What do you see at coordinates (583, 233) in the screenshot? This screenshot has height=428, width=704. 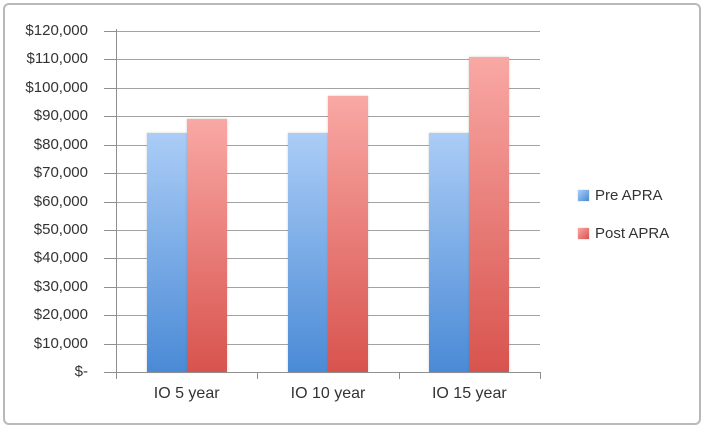 I see `legend-swatch-post-apra` at bounding box center [583, 233].